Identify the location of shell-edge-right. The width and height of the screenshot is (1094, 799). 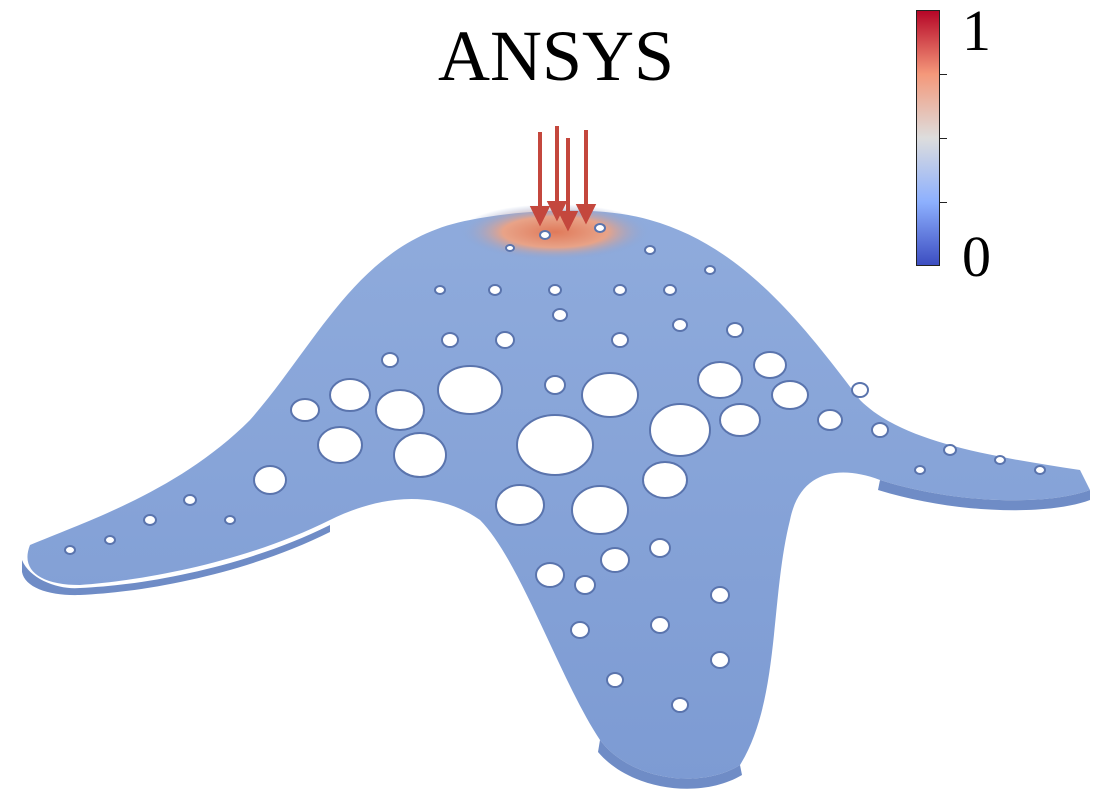
(984, 495).